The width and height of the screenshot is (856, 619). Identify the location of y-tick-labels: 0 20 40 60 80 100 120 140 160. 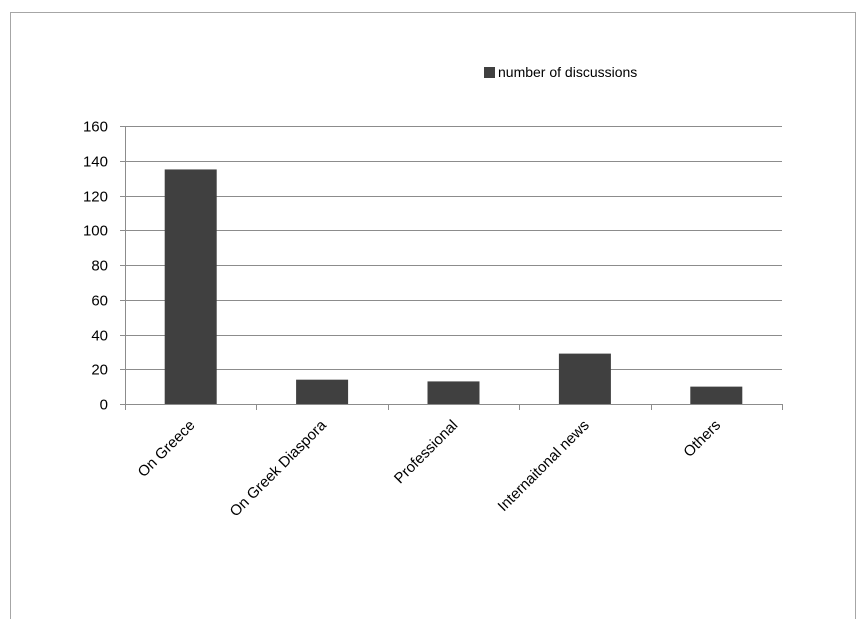
(95, 266).